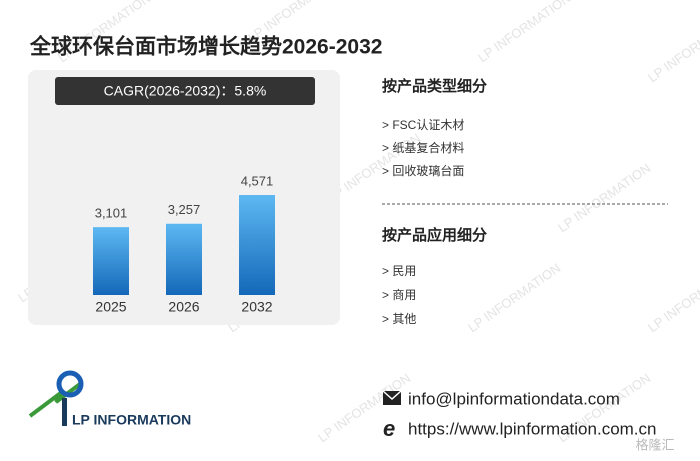 Image resolution: width=700 pixels, height=461 pixels. I want to click on x-tick-label: 2026, so click(183, 307).